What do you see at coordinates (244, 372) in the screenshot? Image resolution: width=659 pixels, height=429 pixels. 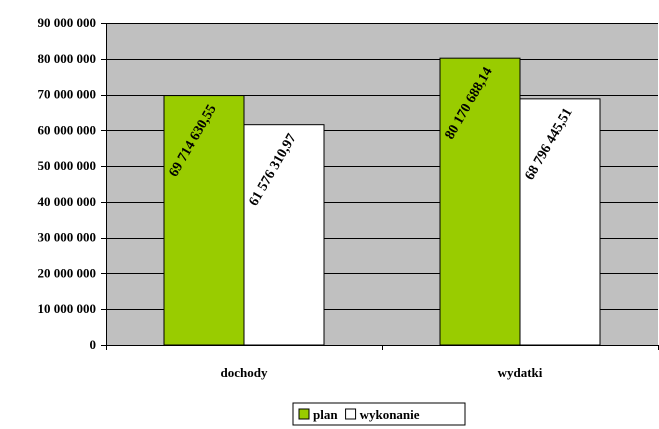 I see `category-label-dochody: dochody` at bounding box center [244, 372].